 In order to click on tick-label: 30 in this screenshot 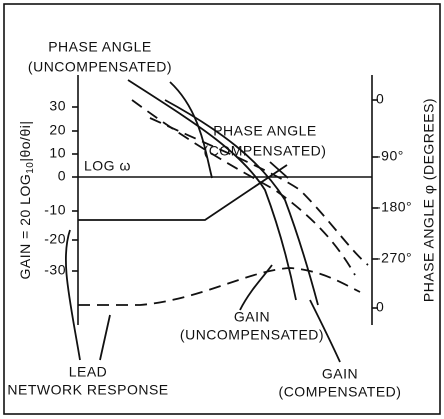, I will do `click(57, 106)`.